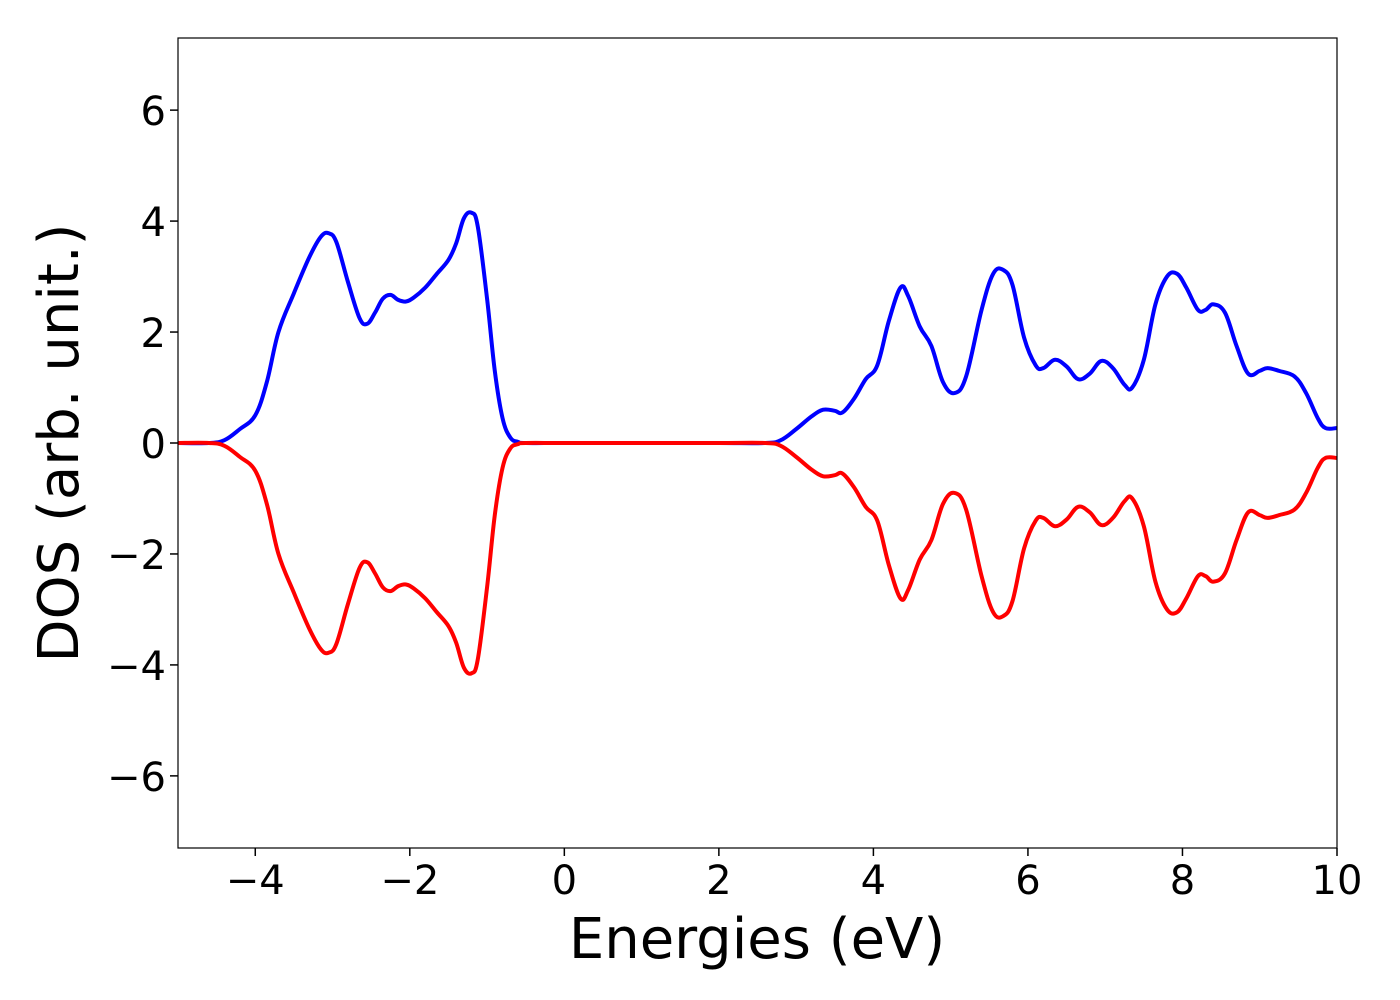 This screenshot has width=1400, height=1000. Describe the element at coordinates (59, 442) in the screenshot. I see `y-axis-label: DOS (arb. unit.)` at that location.